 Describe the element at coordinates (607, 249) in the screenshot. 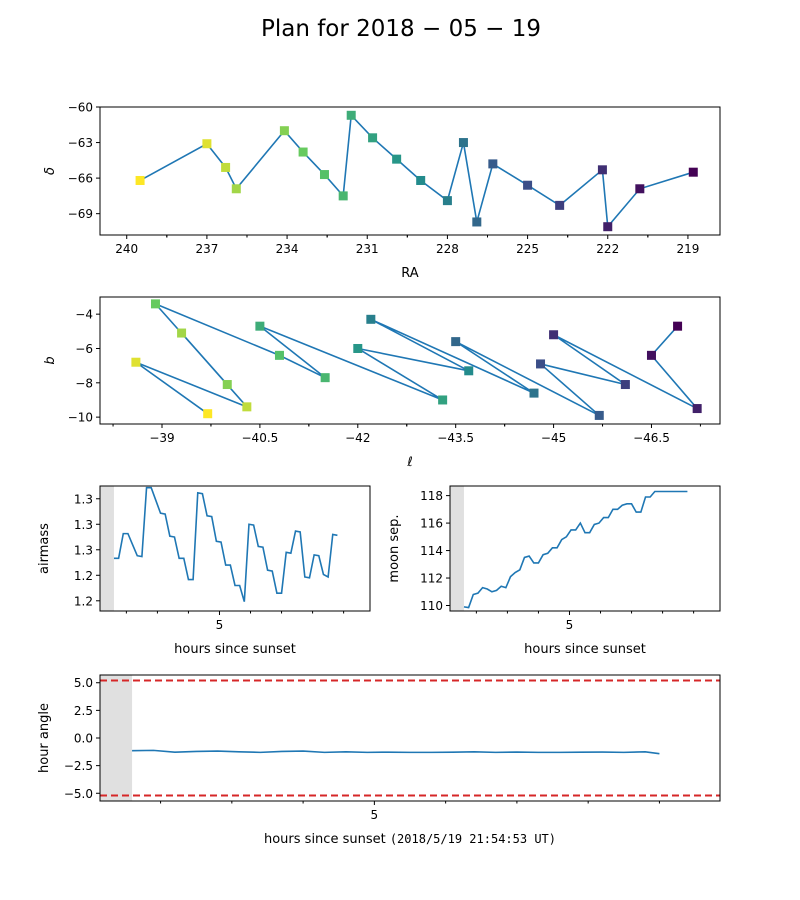

I see `x-tick-label: 222` at that location.